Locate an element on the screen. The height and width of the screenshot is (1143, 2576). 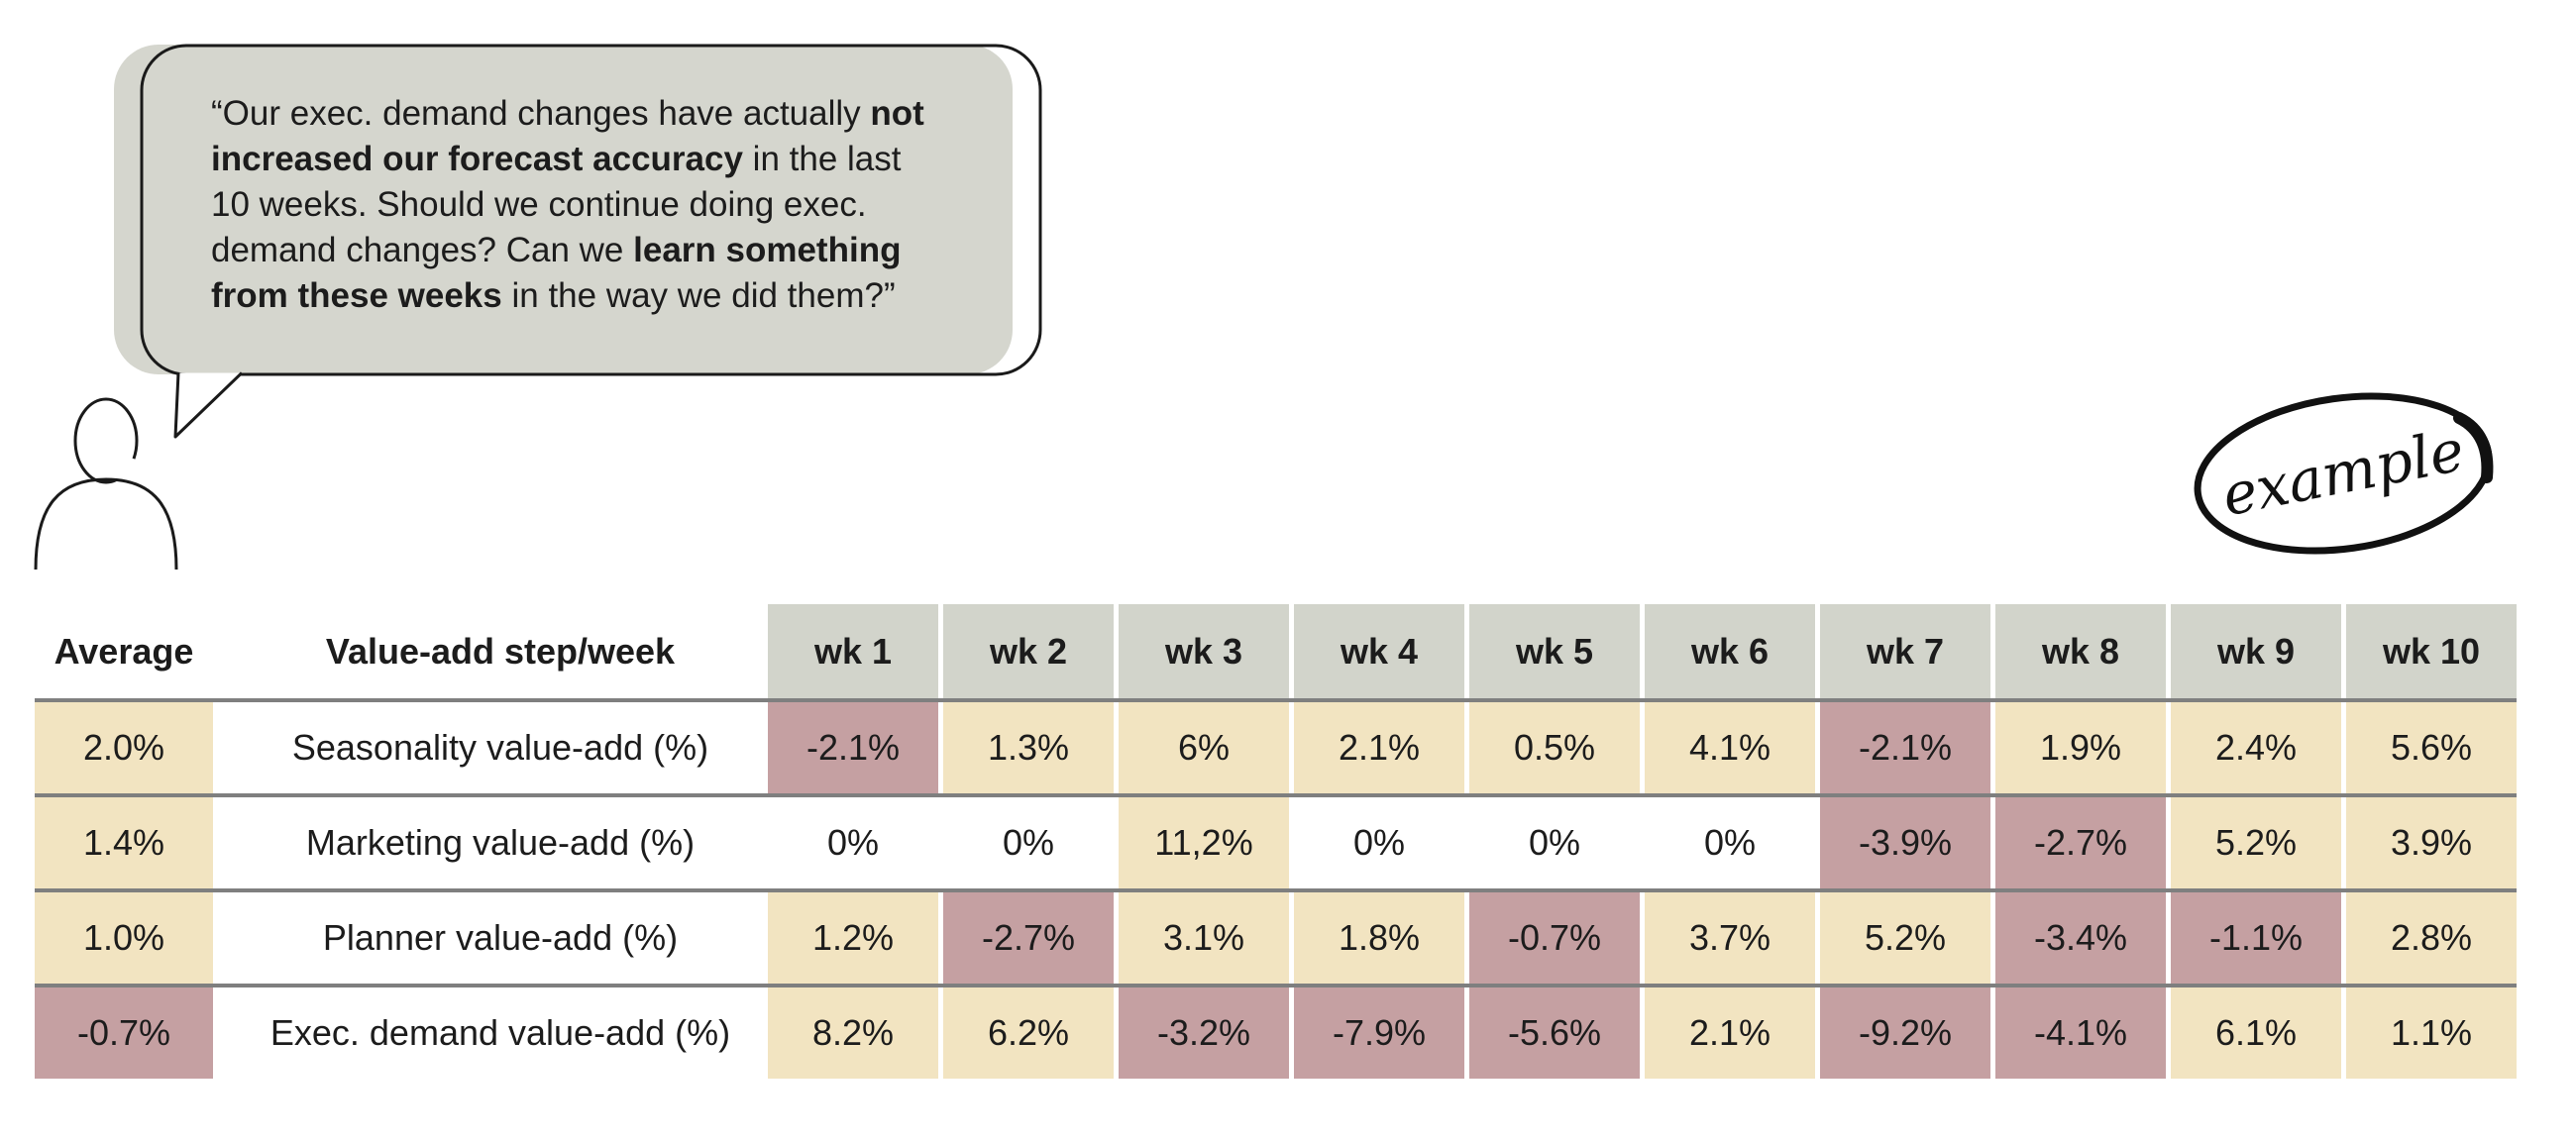
quote-bold-segment: not is located at coordinates (897, 113).